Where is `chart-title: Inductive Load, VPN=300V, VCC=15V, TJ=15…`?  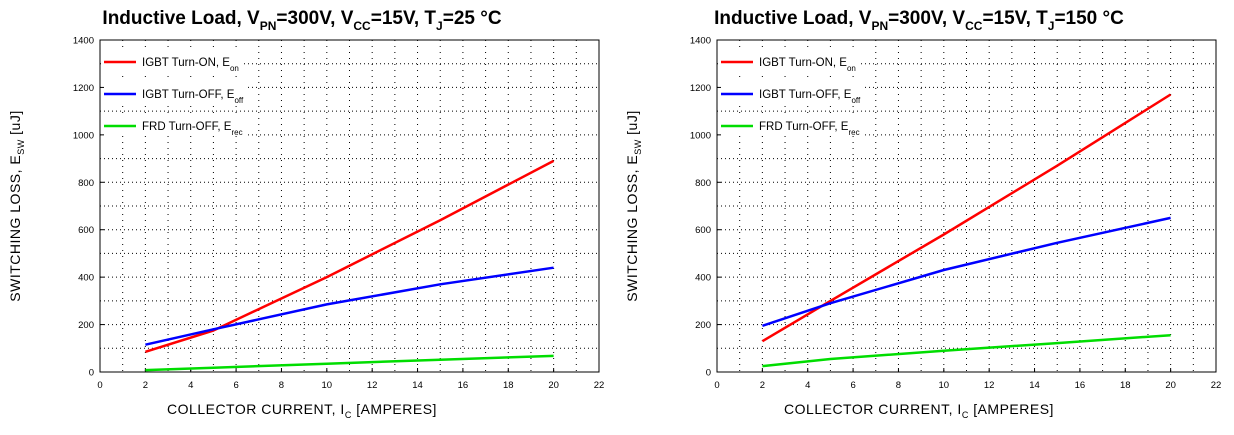
chart-title: Inductive Load, VPN=300V, VCC=15V, TJ=15… is located at coordinates (919, 20).